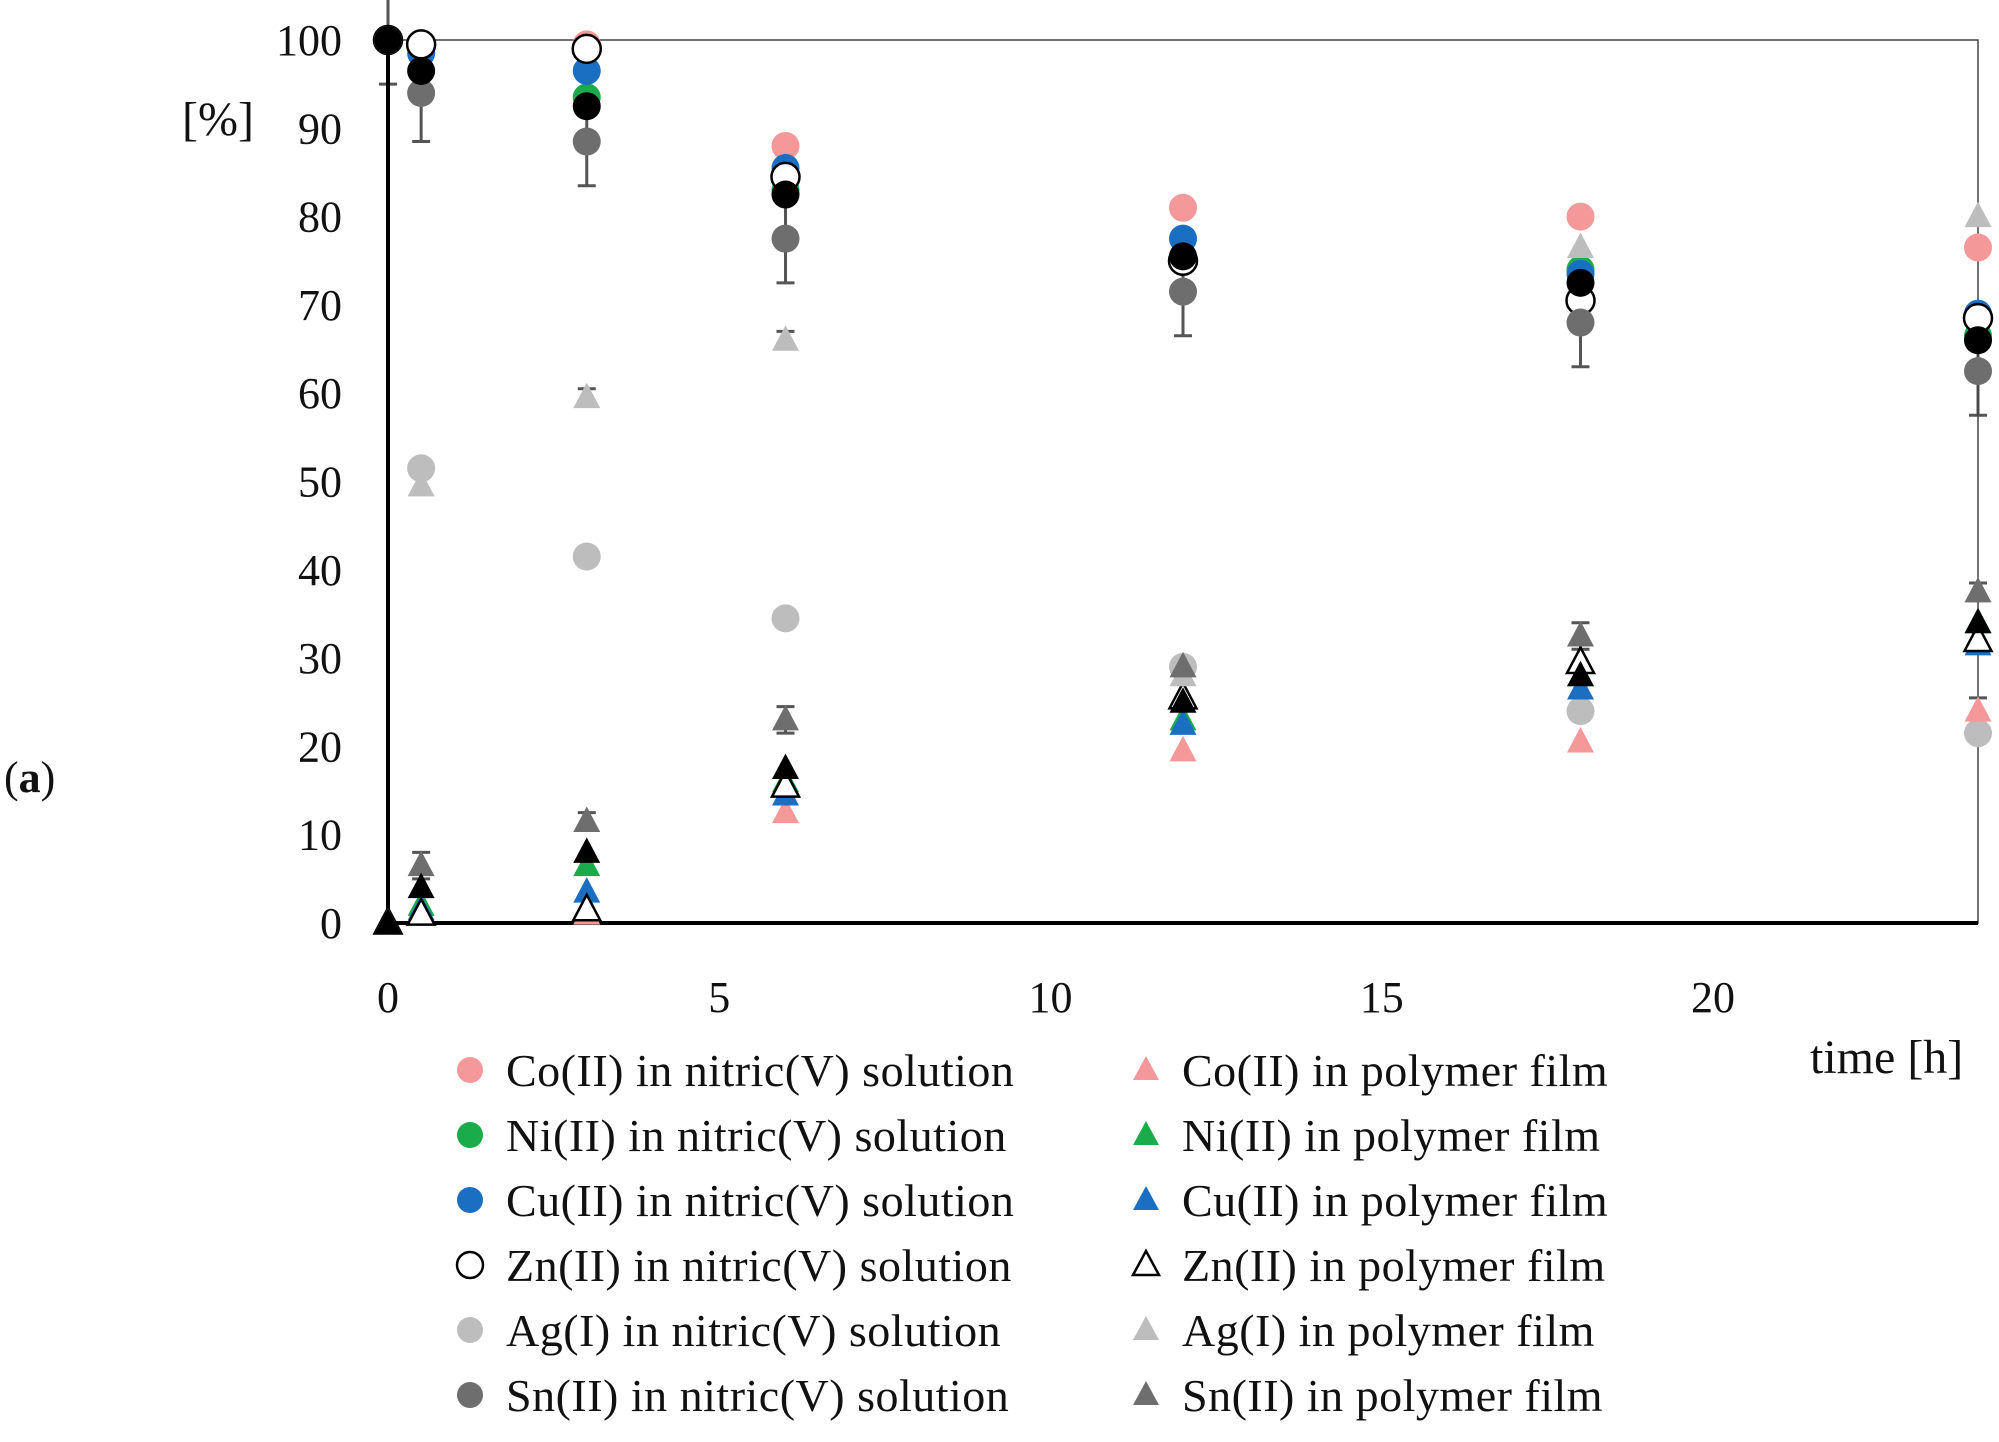 This screenshot has height=1442, width=1999. Describe the element at coordinates (760, 1200) in the screenshot. I see `legend-label: Cu(II) in nitric(V) solution` at that location.